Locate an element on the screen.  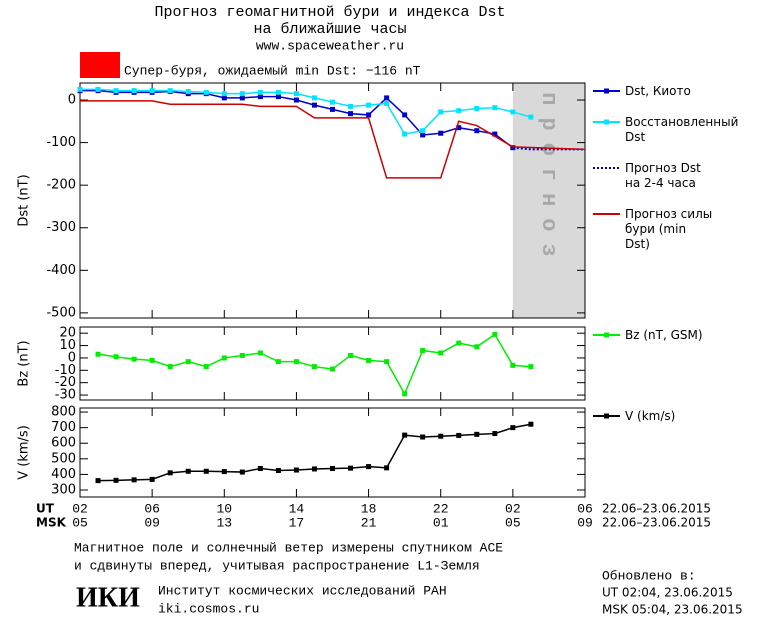
alert-swatch is located at coordinates (100, 65).